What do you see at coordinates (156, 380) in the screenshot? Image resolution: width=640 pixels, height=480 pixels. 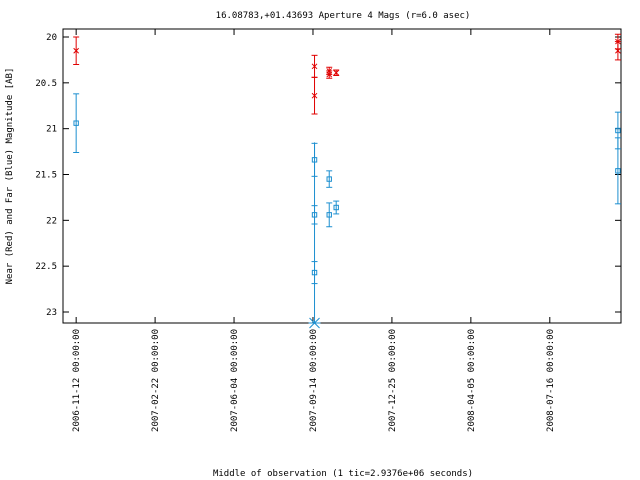 I see `x-tick-label: 2007-02-22 00:00:00` at bounding box center [156, 380].